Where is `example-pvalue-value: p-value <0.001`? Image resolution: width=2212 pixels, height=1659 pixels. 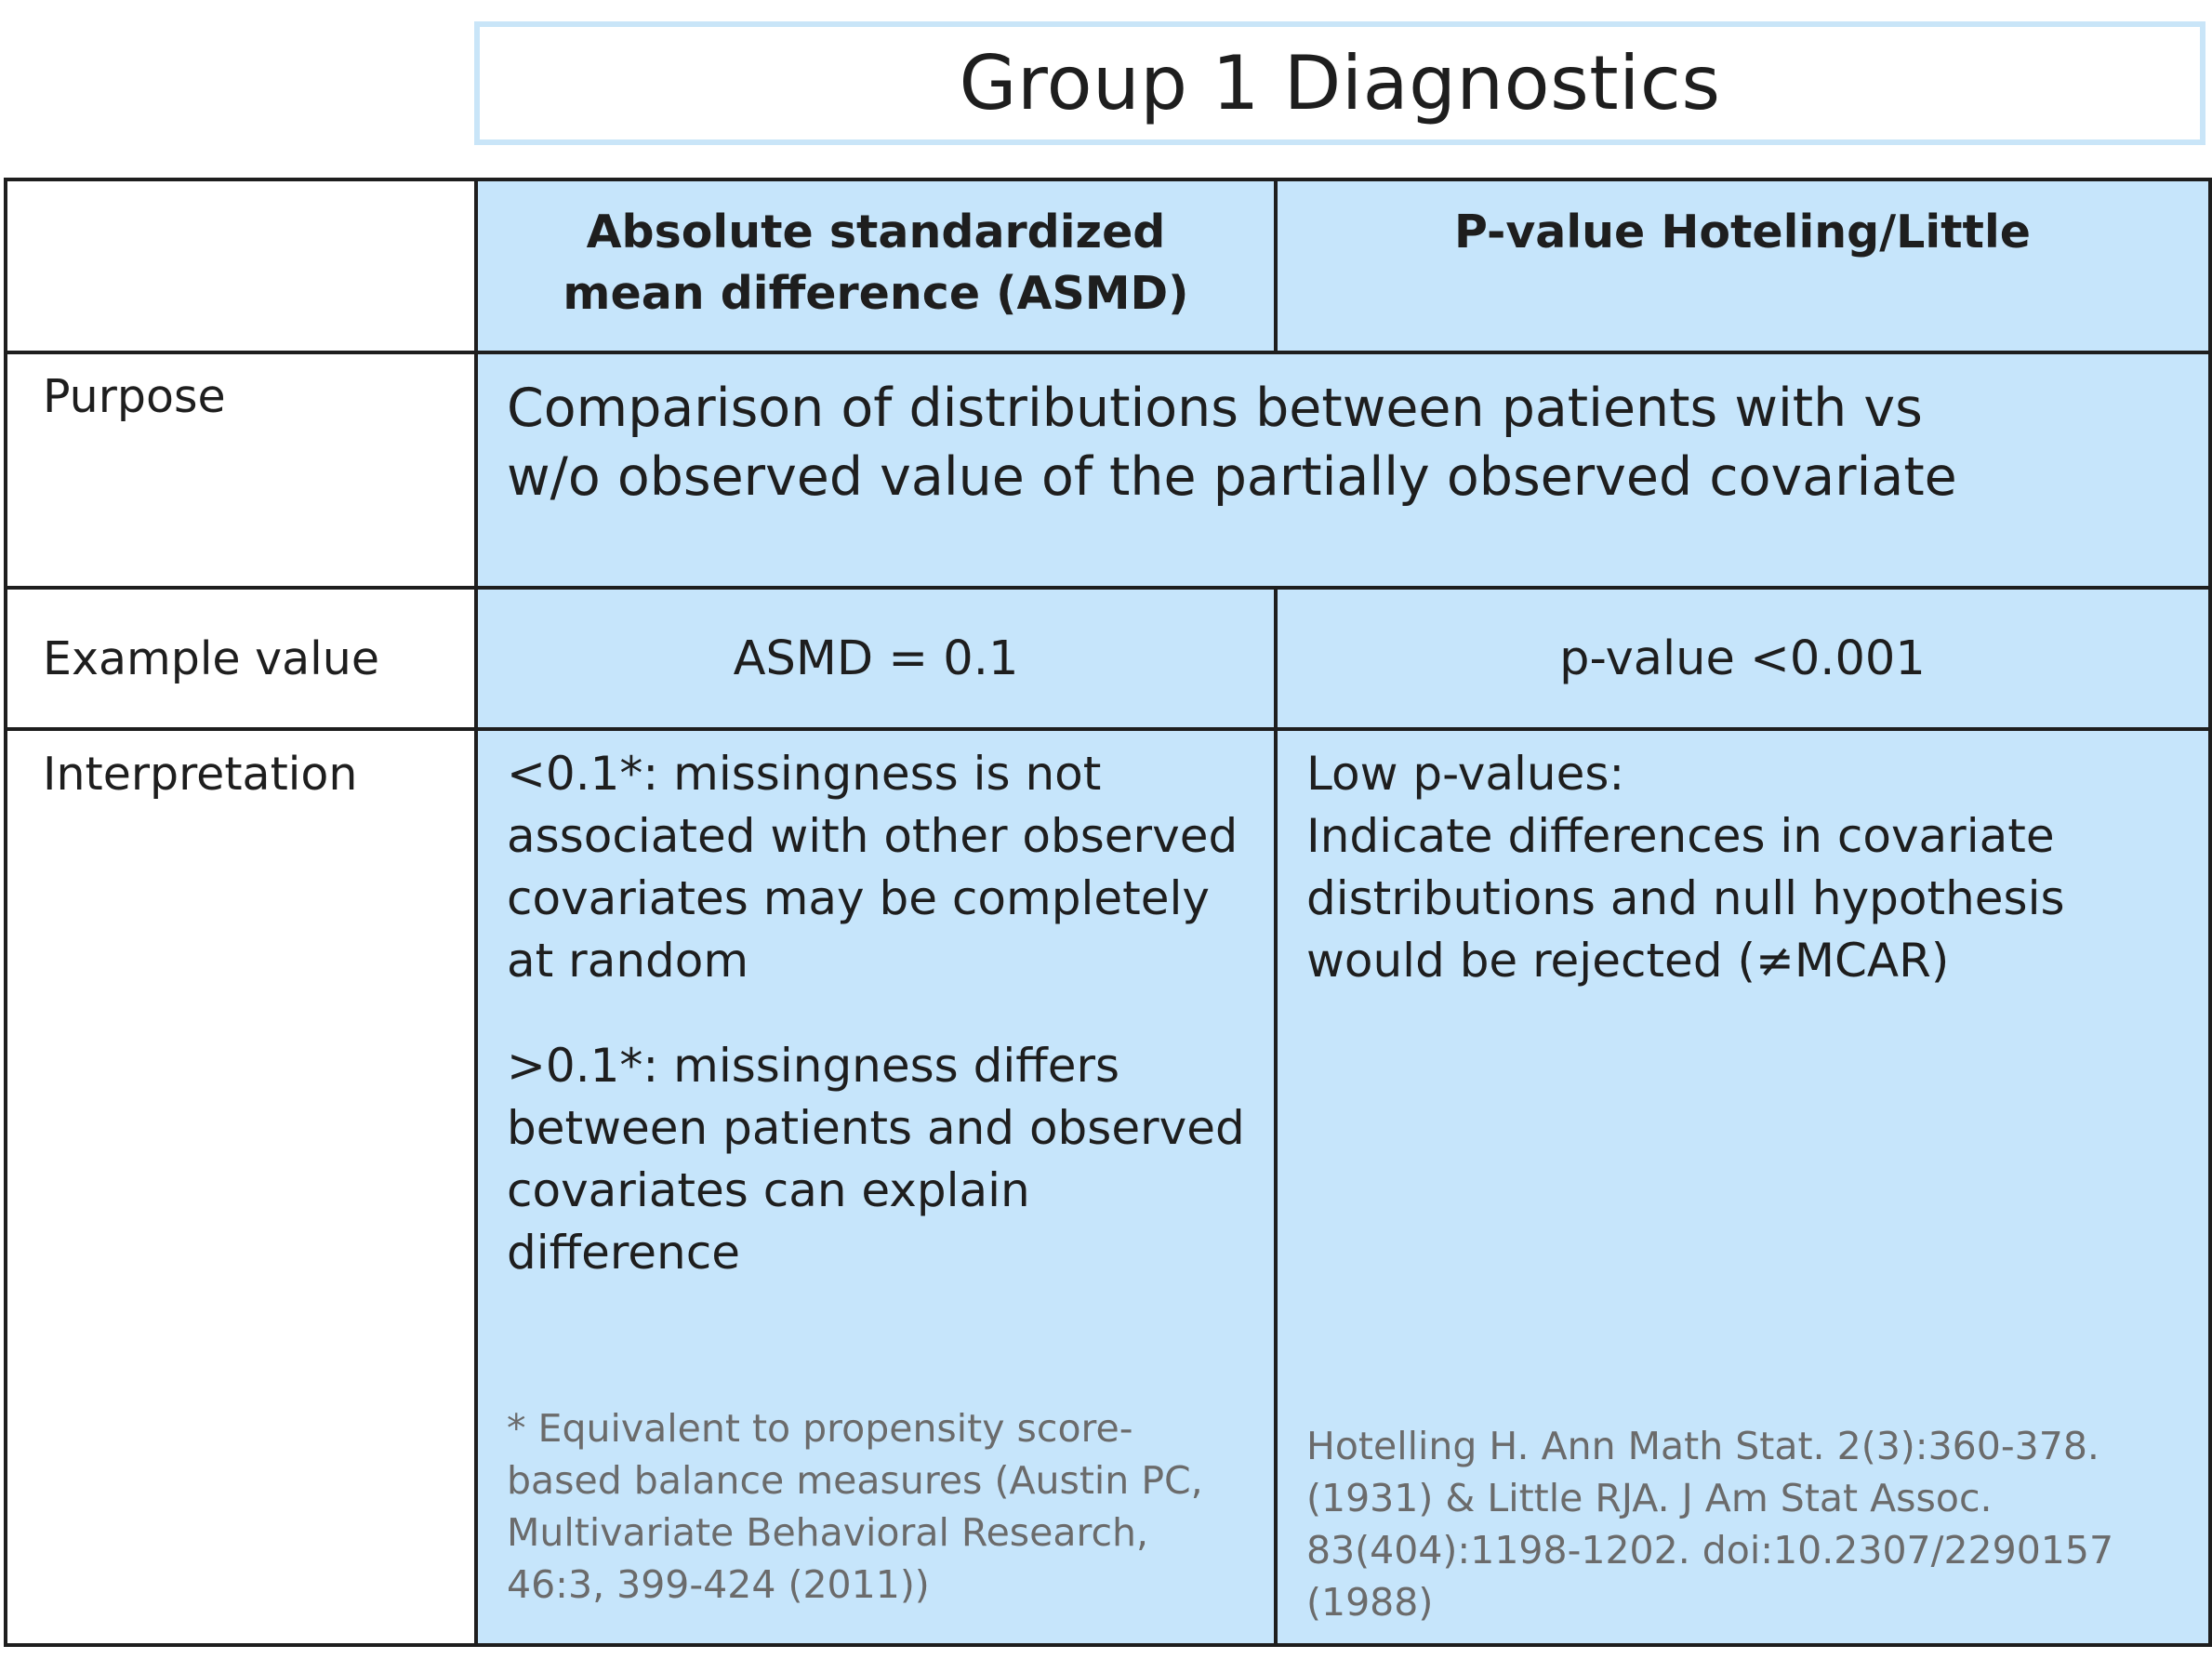
example-pvalue-value: p-value <0.001 is located at coordinates (1742, 658).